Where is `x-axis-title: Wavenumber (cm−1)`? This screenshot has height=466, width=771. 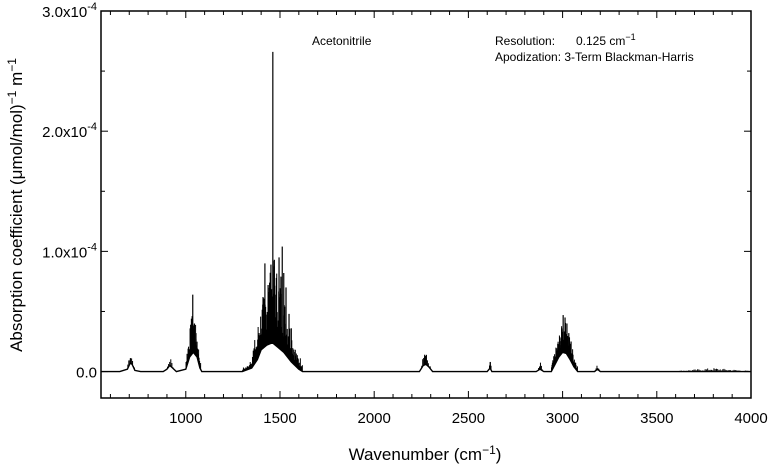
x-axis-title: Wavenumber (cm−1) is located at coordinates (425, 453).